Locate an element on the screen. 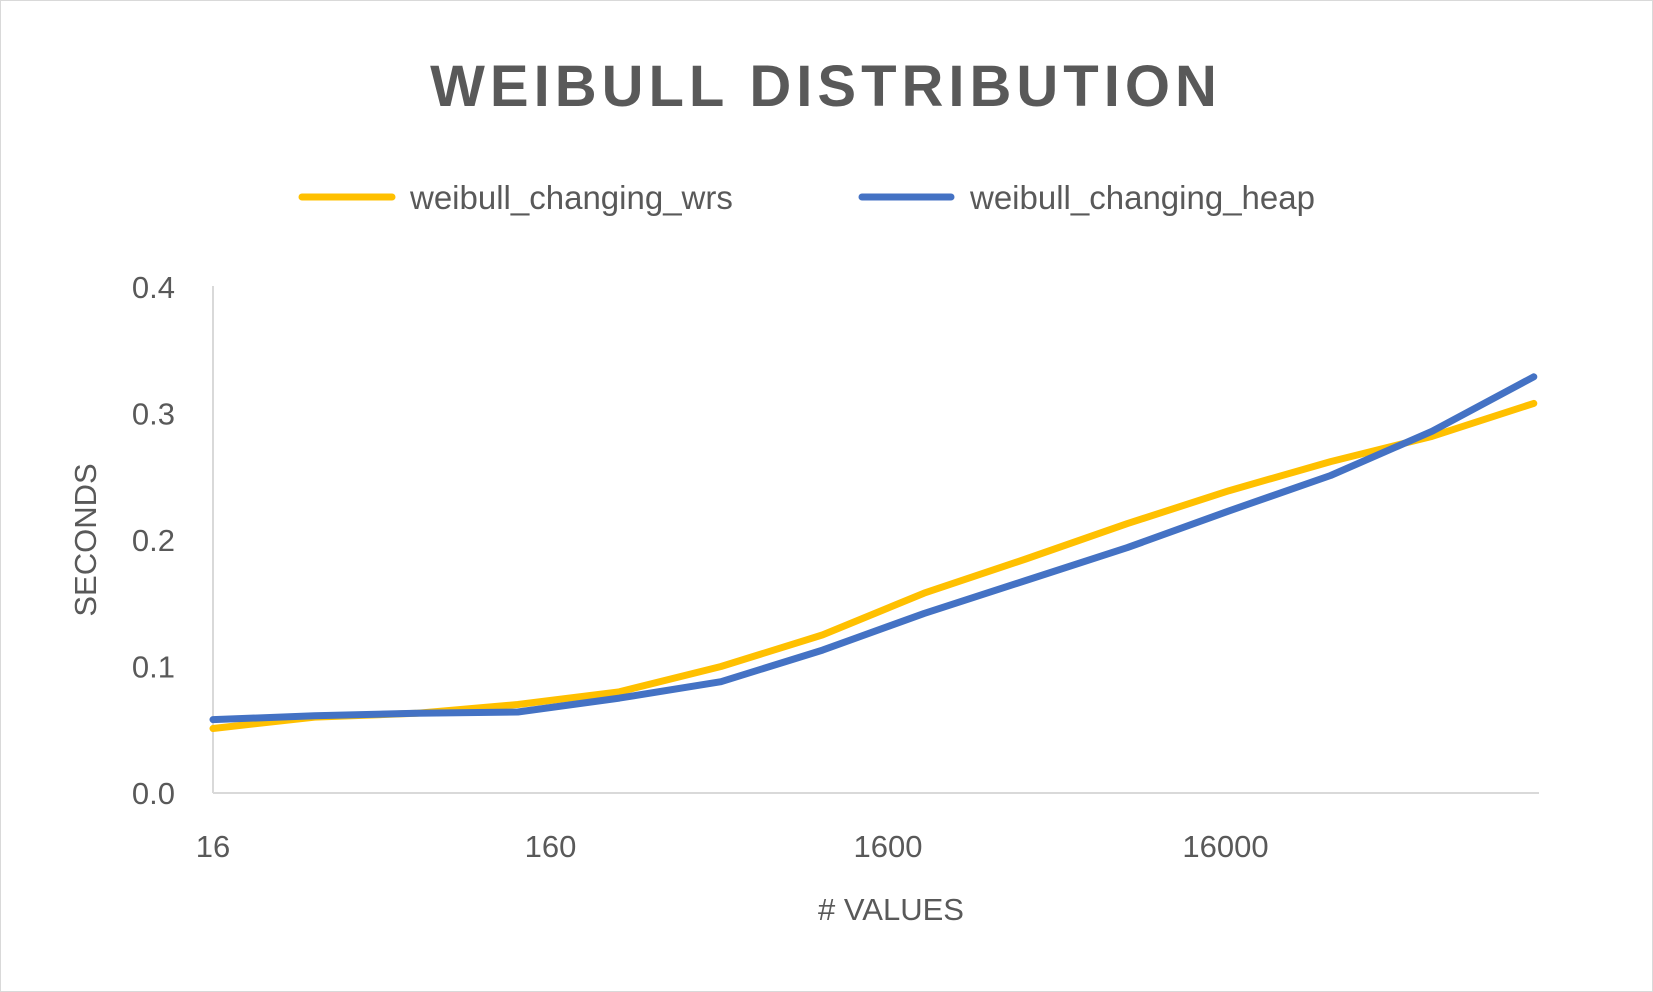 This screenshot has height=992, width=1653. y-axis-title: SECONDS is located at coordinates (85, 539).